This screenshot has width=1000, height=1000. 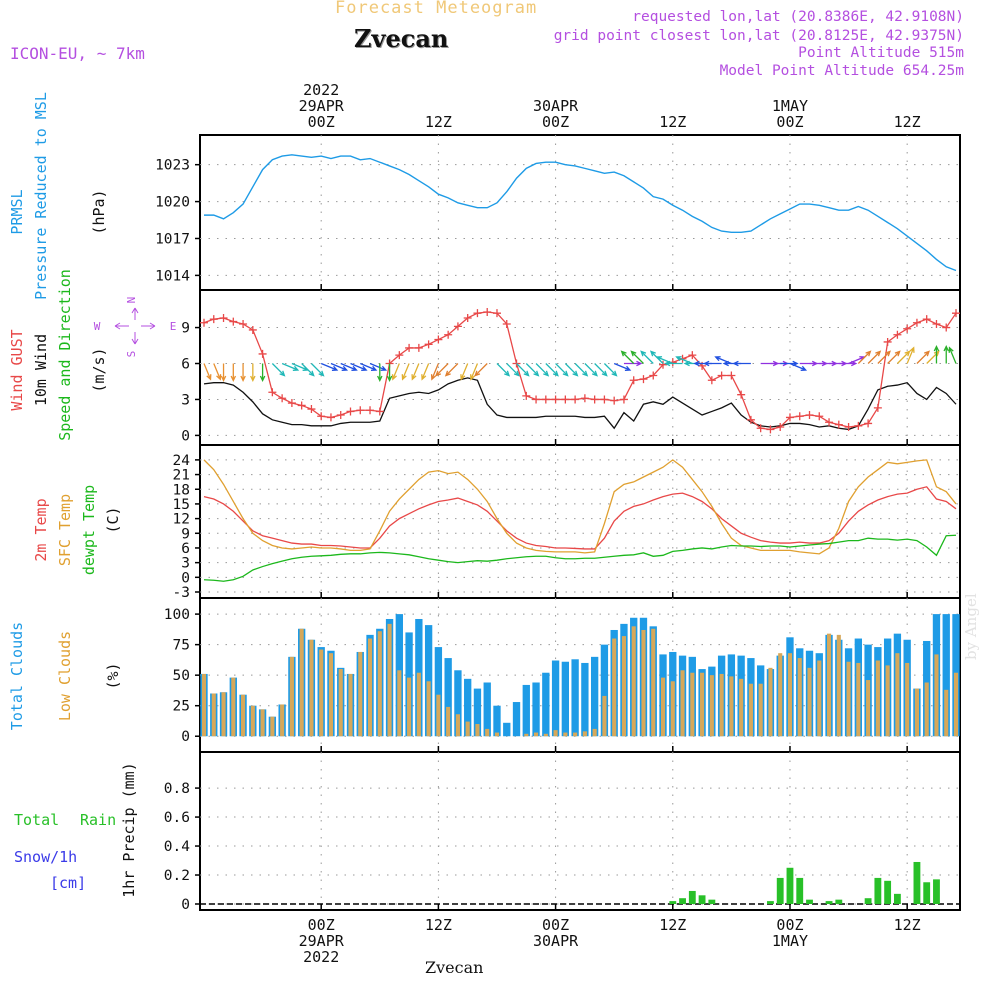 What do you see at coordinates (580, 371) in the screenshot?
I see `wind-gust-line` at bounding box center [580, 371].